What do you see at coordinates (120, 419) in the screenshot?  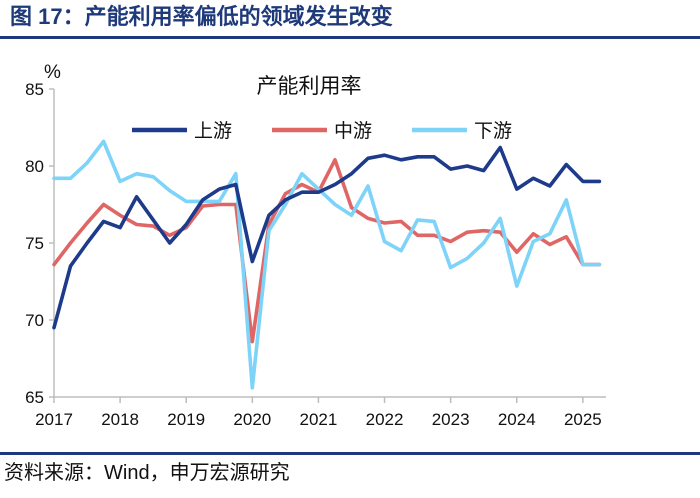 I see `x-tick-label: 2018` at bounding box center [120, 419].